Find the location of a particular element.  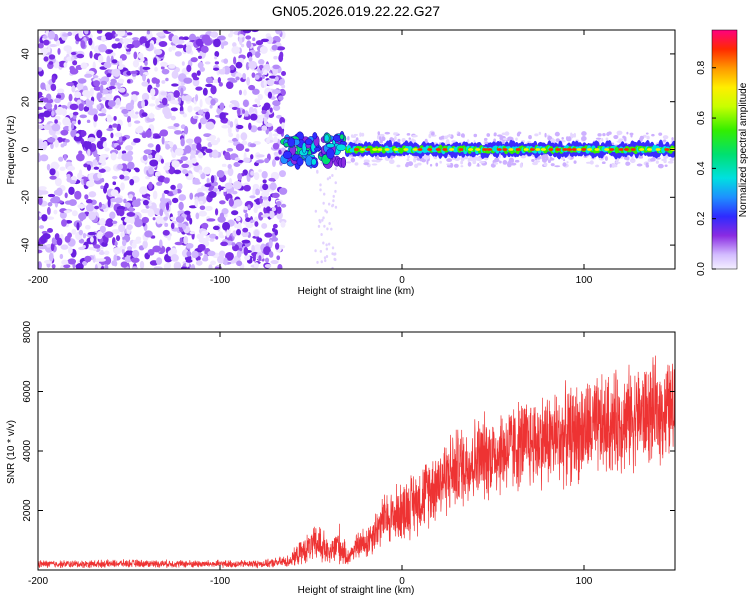

colorbar-label: Normalized spectral amplitude is located at coordinates (743, 149).